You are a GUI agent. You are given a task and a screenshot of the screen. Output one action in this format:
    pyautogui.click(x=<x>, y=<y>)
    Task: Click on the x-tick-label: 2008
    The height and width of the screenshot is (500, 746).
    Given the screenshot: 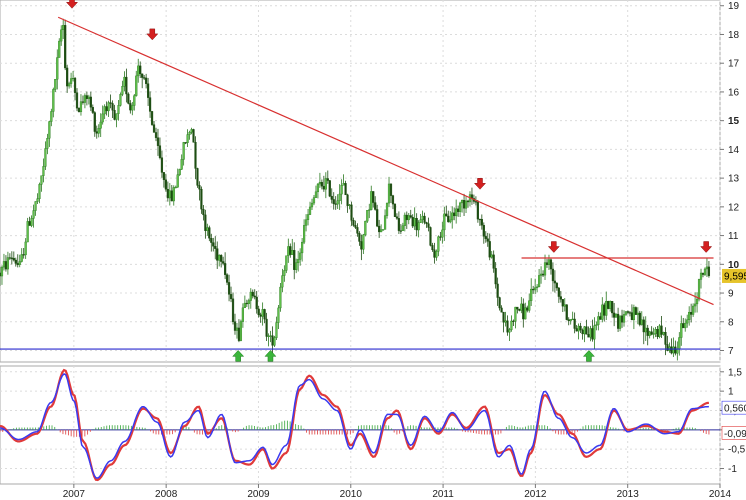 What is the action you would take?
    pyautogui.click(x=166, y=494)
    